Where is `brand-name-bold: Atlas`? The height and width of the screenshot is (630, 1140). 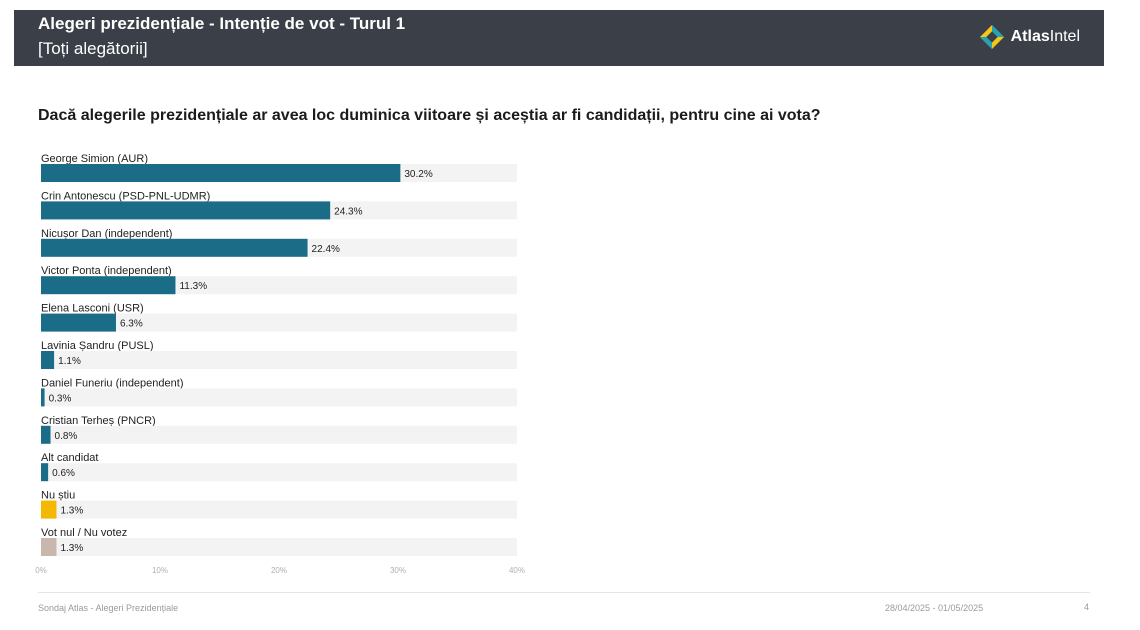
brand-name-bold: Atlas is located at coordinates (1030, 36).